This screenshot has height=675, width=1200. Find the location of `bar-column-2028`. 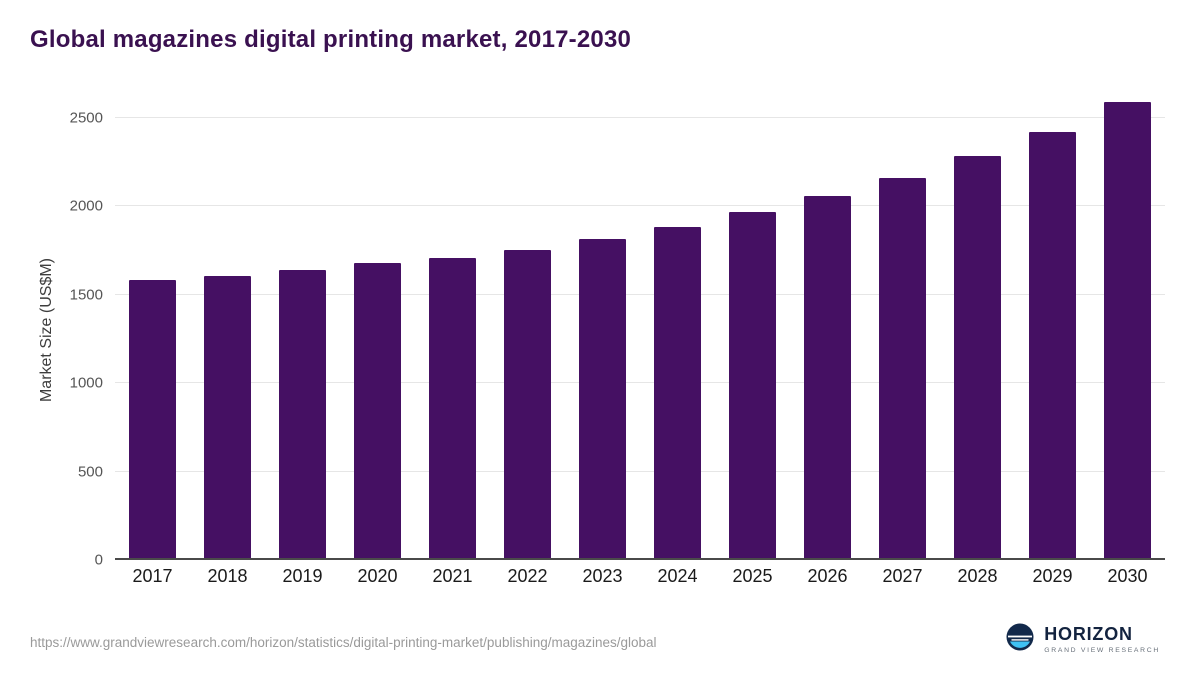

bar-column-2028 is located at coordinates (977, 330).